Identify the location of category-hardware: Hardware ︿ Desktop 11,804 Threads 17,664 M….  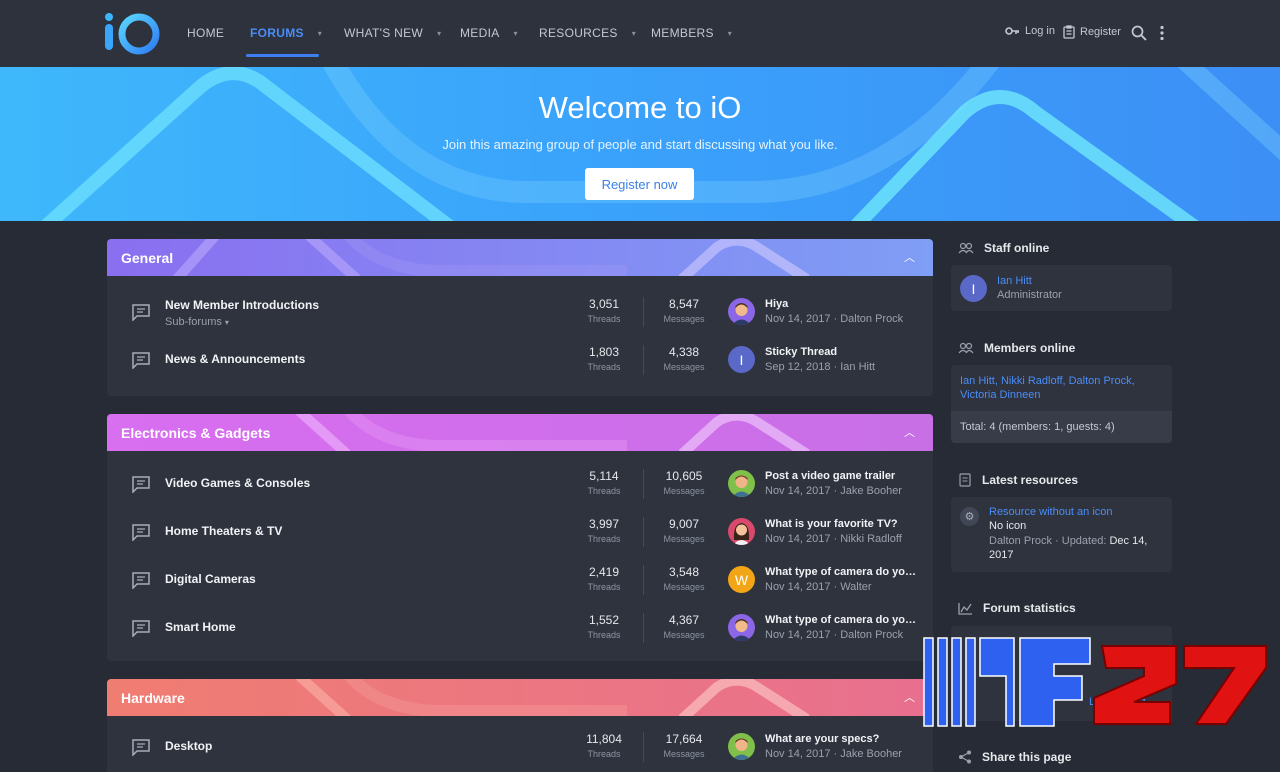
(520, 725).